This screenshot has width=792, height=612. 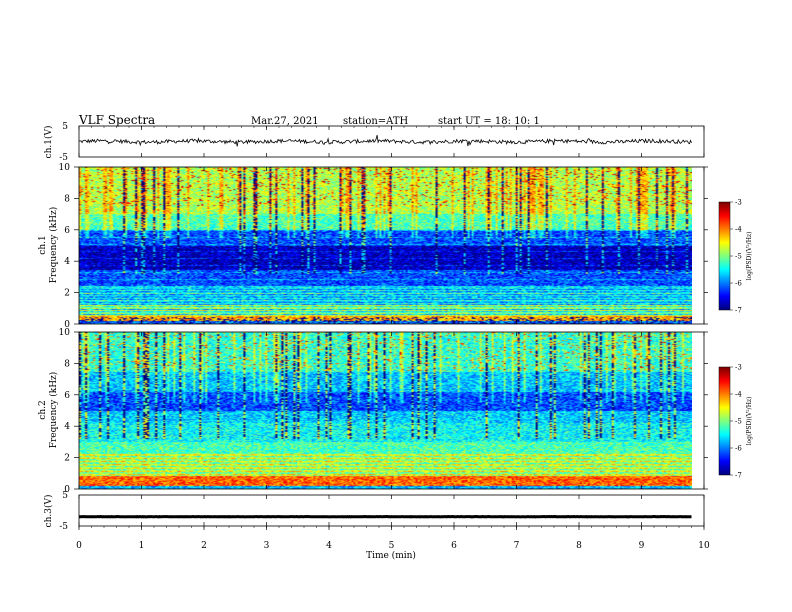 I want to click on ch2-channel-label: ch.2, so click(x=43, y=409).